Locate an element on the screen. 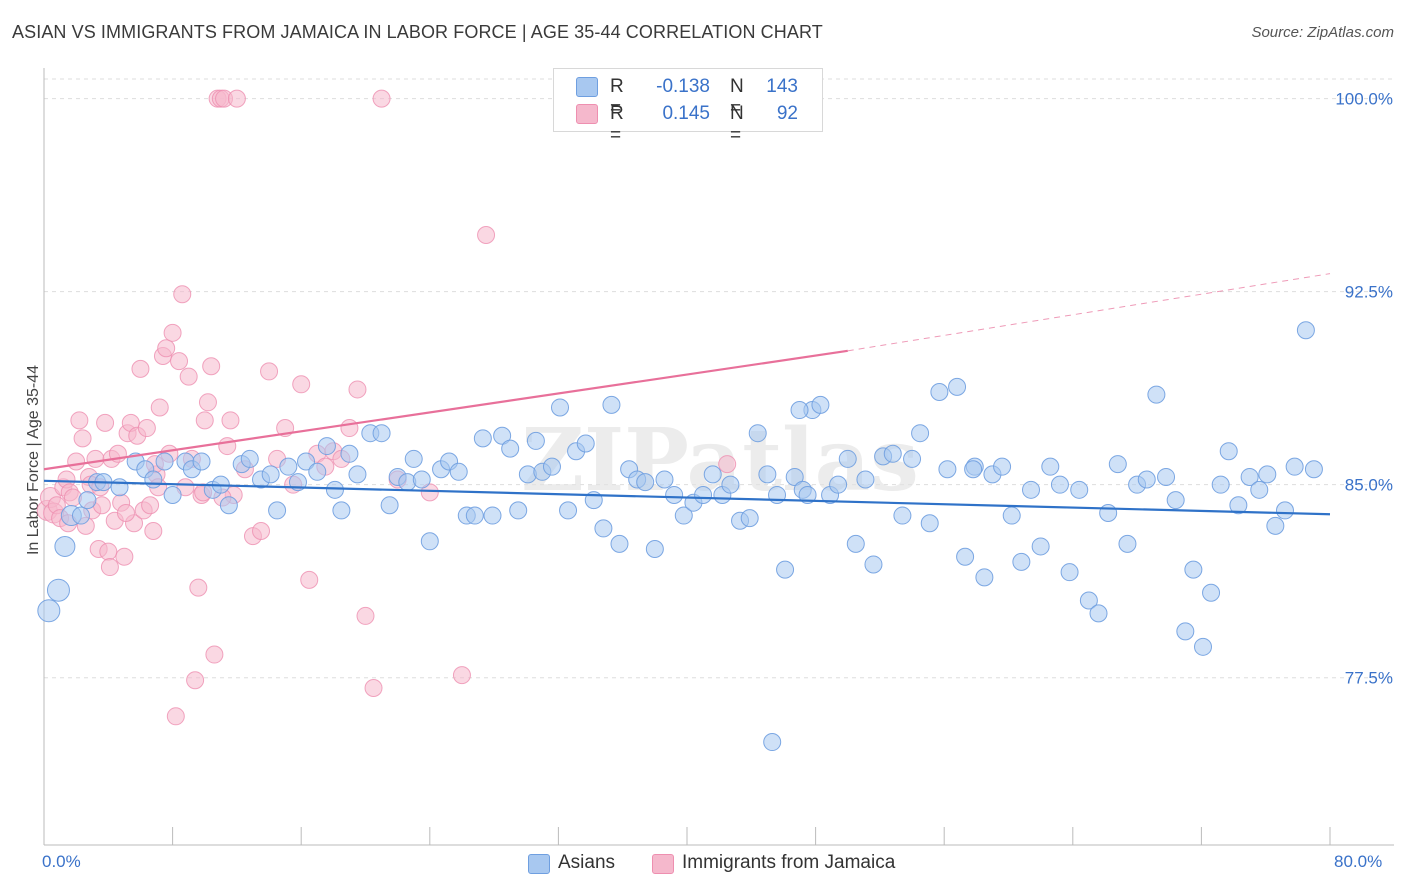 Image resolution: width=1406 pixels, height=892 pixels. x-tick-label-max: 80.0% is located at coordinates (1358, 861).